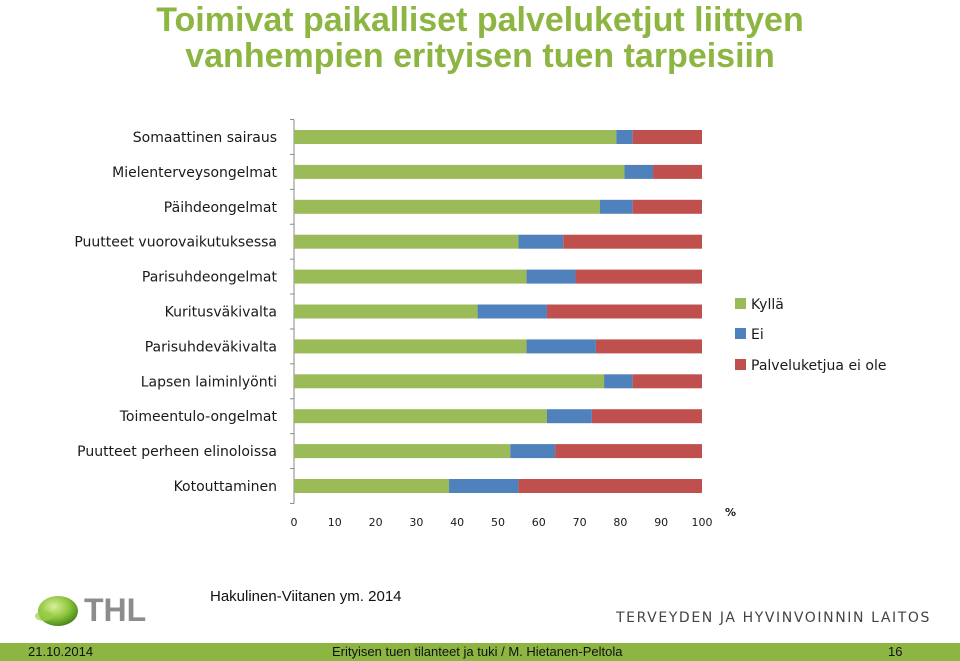 This screenshot has width=960, height=661. What do you see at coordinates (306, 596) in the screenshot?
I see `source-citation: Hakulinen-Viitanen ym. 2014` at bounding box center [306, 596].